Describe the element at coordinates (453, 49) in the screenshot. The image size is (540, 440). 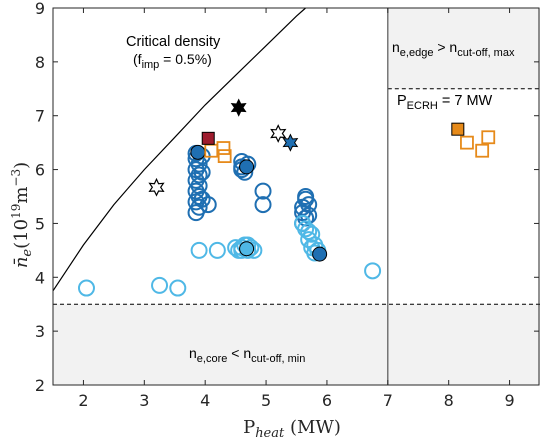
I see `annotation-edge-cutoff: ne,edge > ncut-off, max` at that location.